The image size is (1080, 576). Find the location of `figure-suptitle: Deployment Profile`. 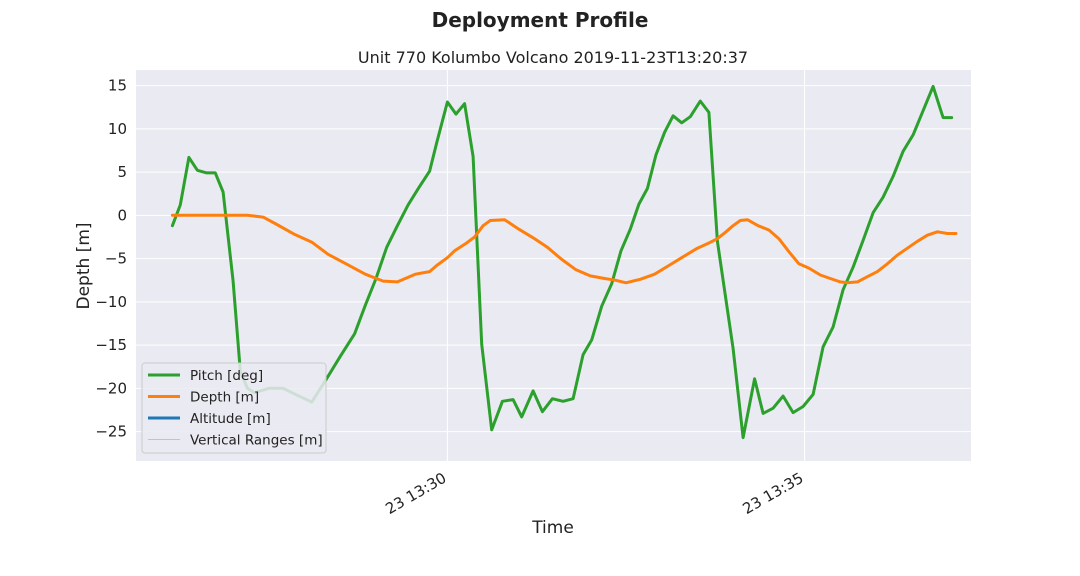

figure-suptitle: Deployment Profile is located at coordinates (540, 20).